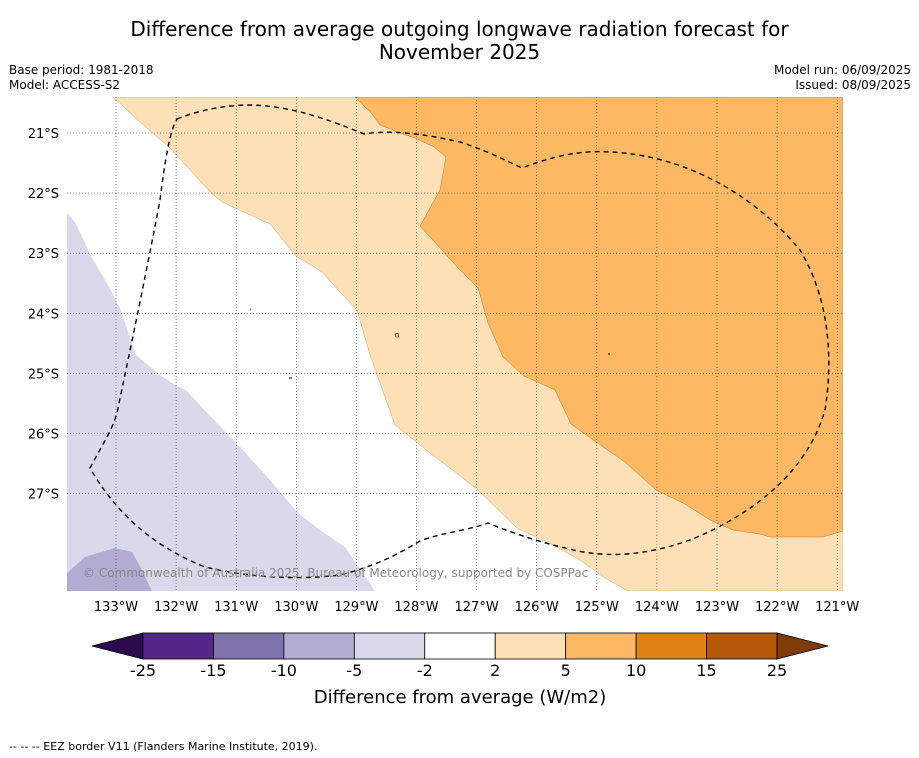 The height and width of the screenshot is (758, 919). I want to click on latitude-tick-label: 27°S, so click(43, 495).